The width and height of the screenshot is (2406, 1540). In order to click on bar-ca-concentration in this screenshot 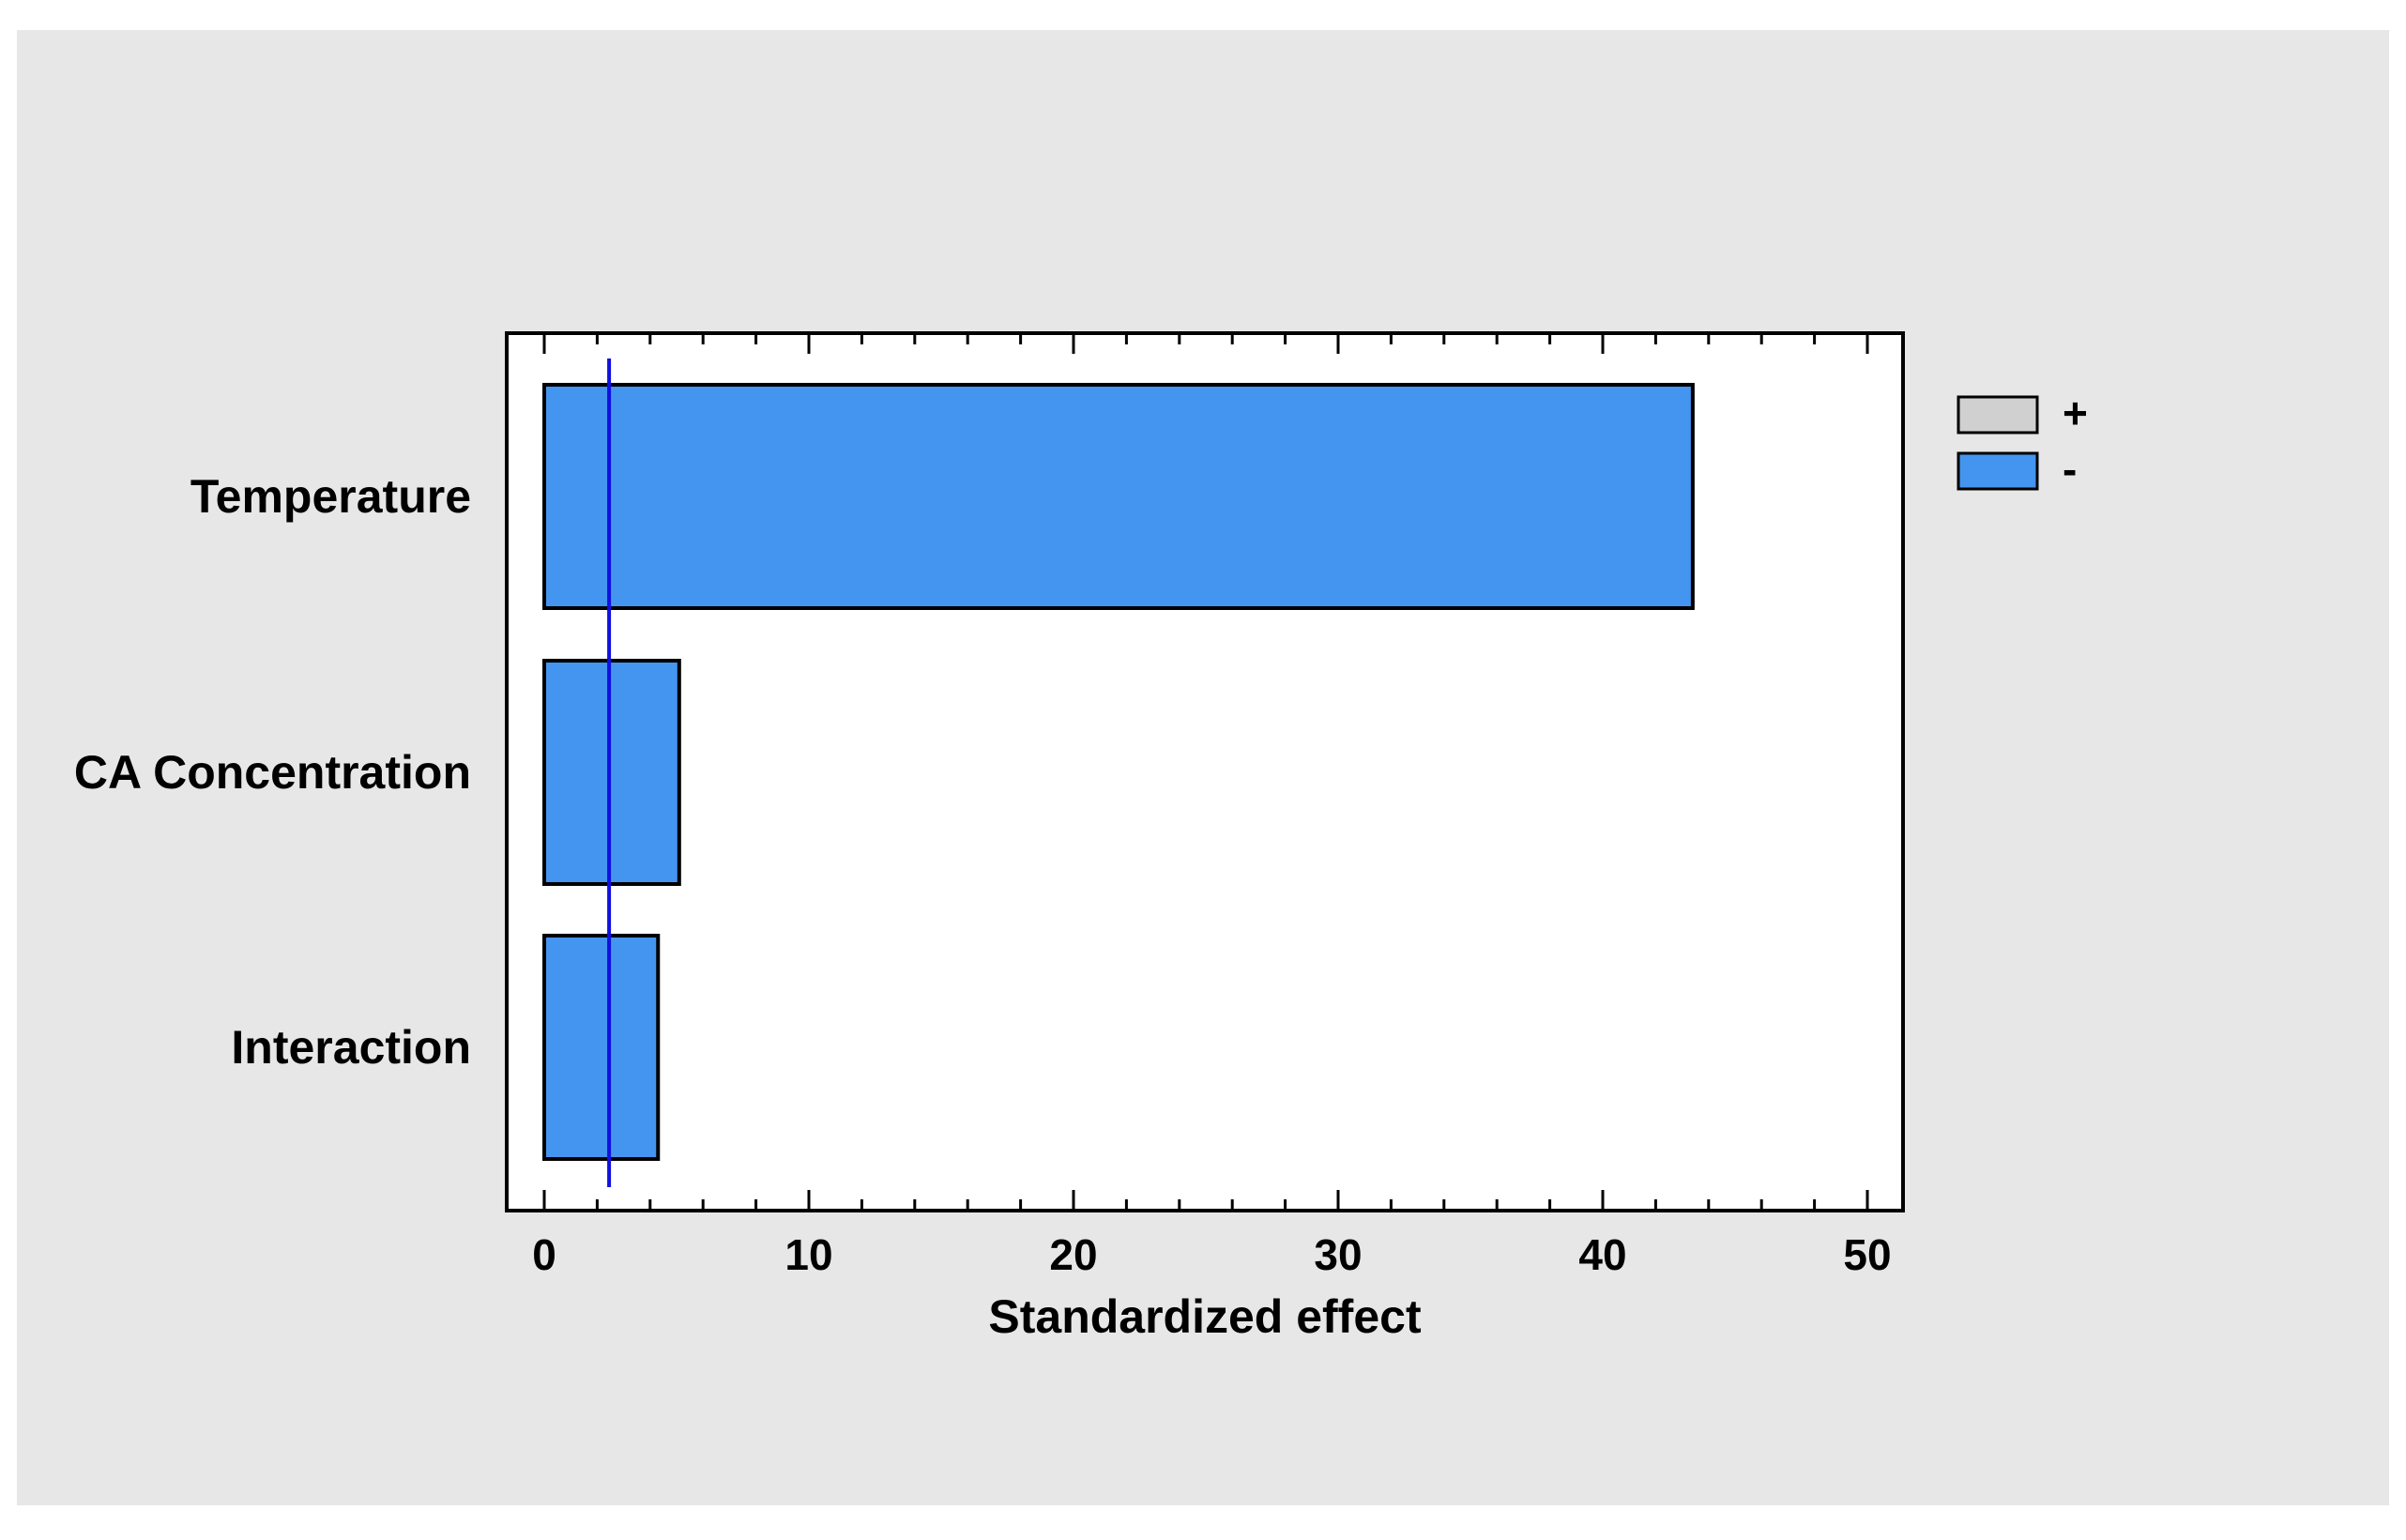, I will do `click(611, 773)`.